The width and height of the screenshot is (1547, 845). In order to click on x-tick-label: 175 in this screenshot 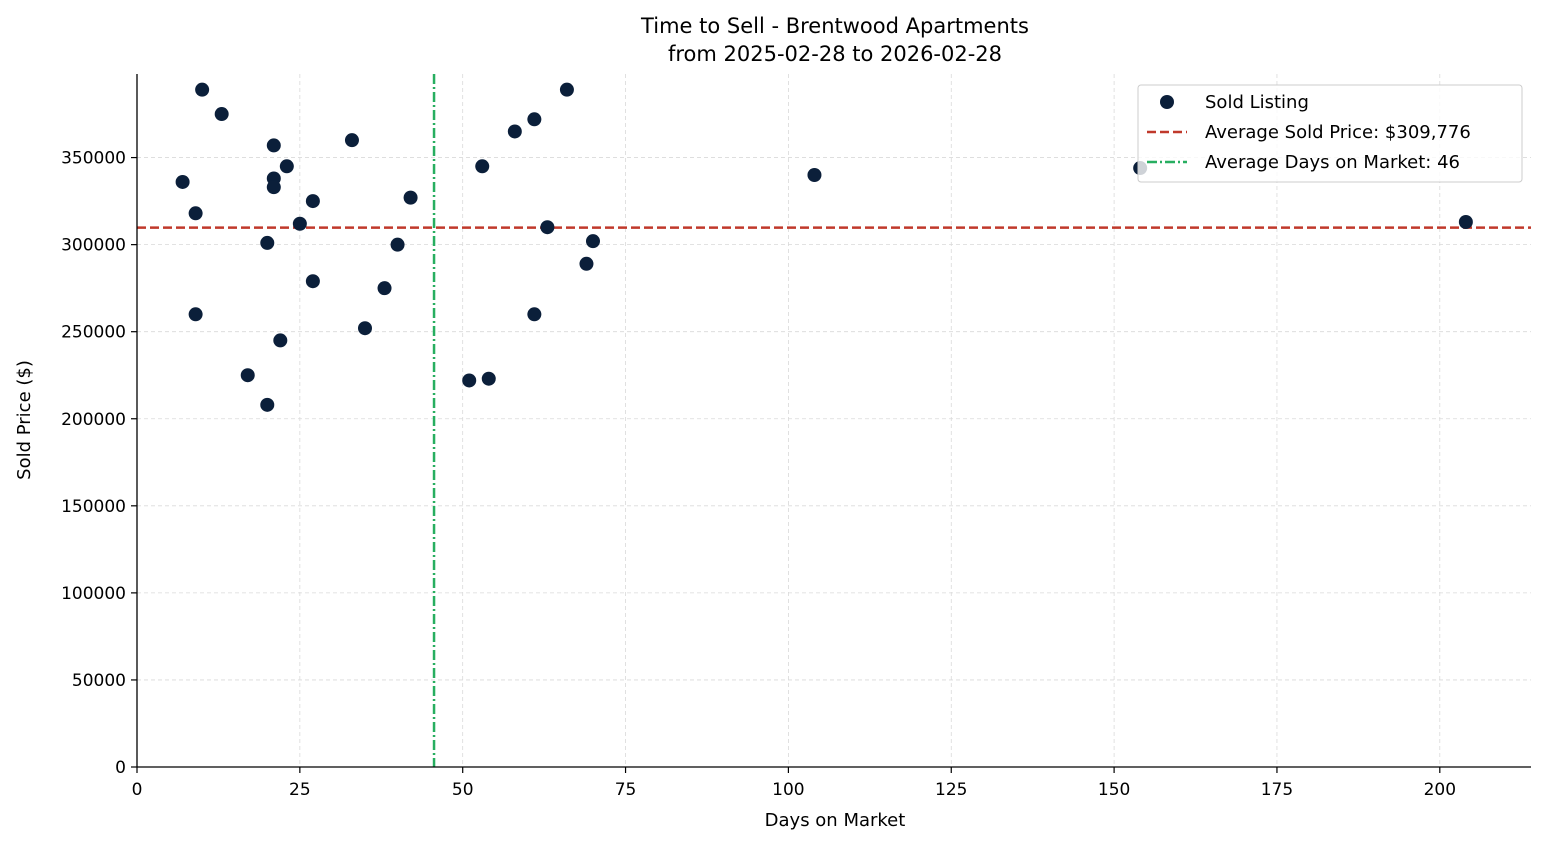, I will do `click(1277, 790)`.